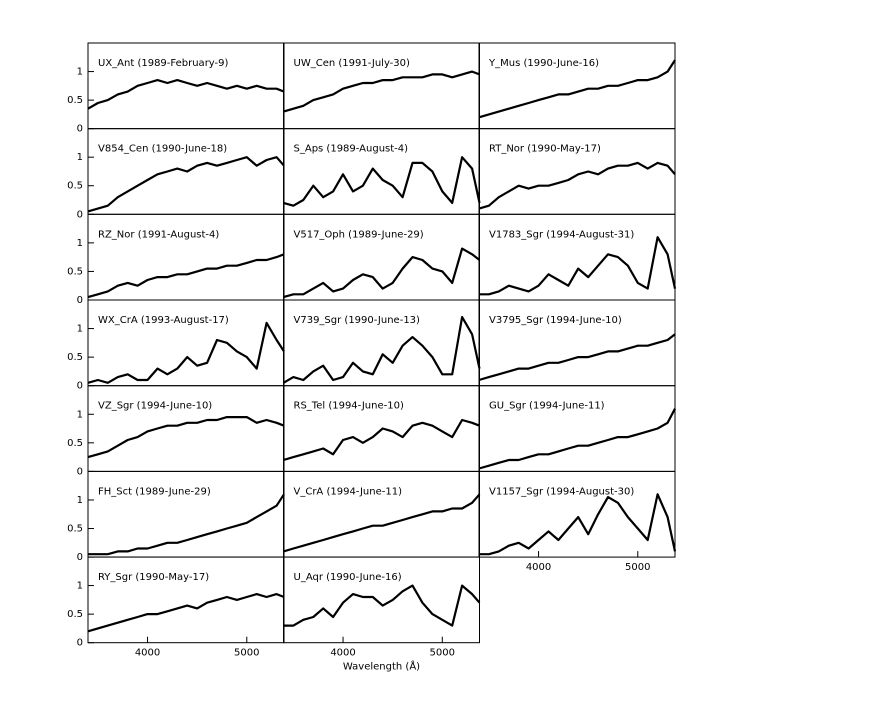 The image size is (891, 713). What do you see at coordinates (555, 320) in the screenshot?
I see `panel-title: V3795_Sgr (1994-June-10)` at bounding box center [555, 320].